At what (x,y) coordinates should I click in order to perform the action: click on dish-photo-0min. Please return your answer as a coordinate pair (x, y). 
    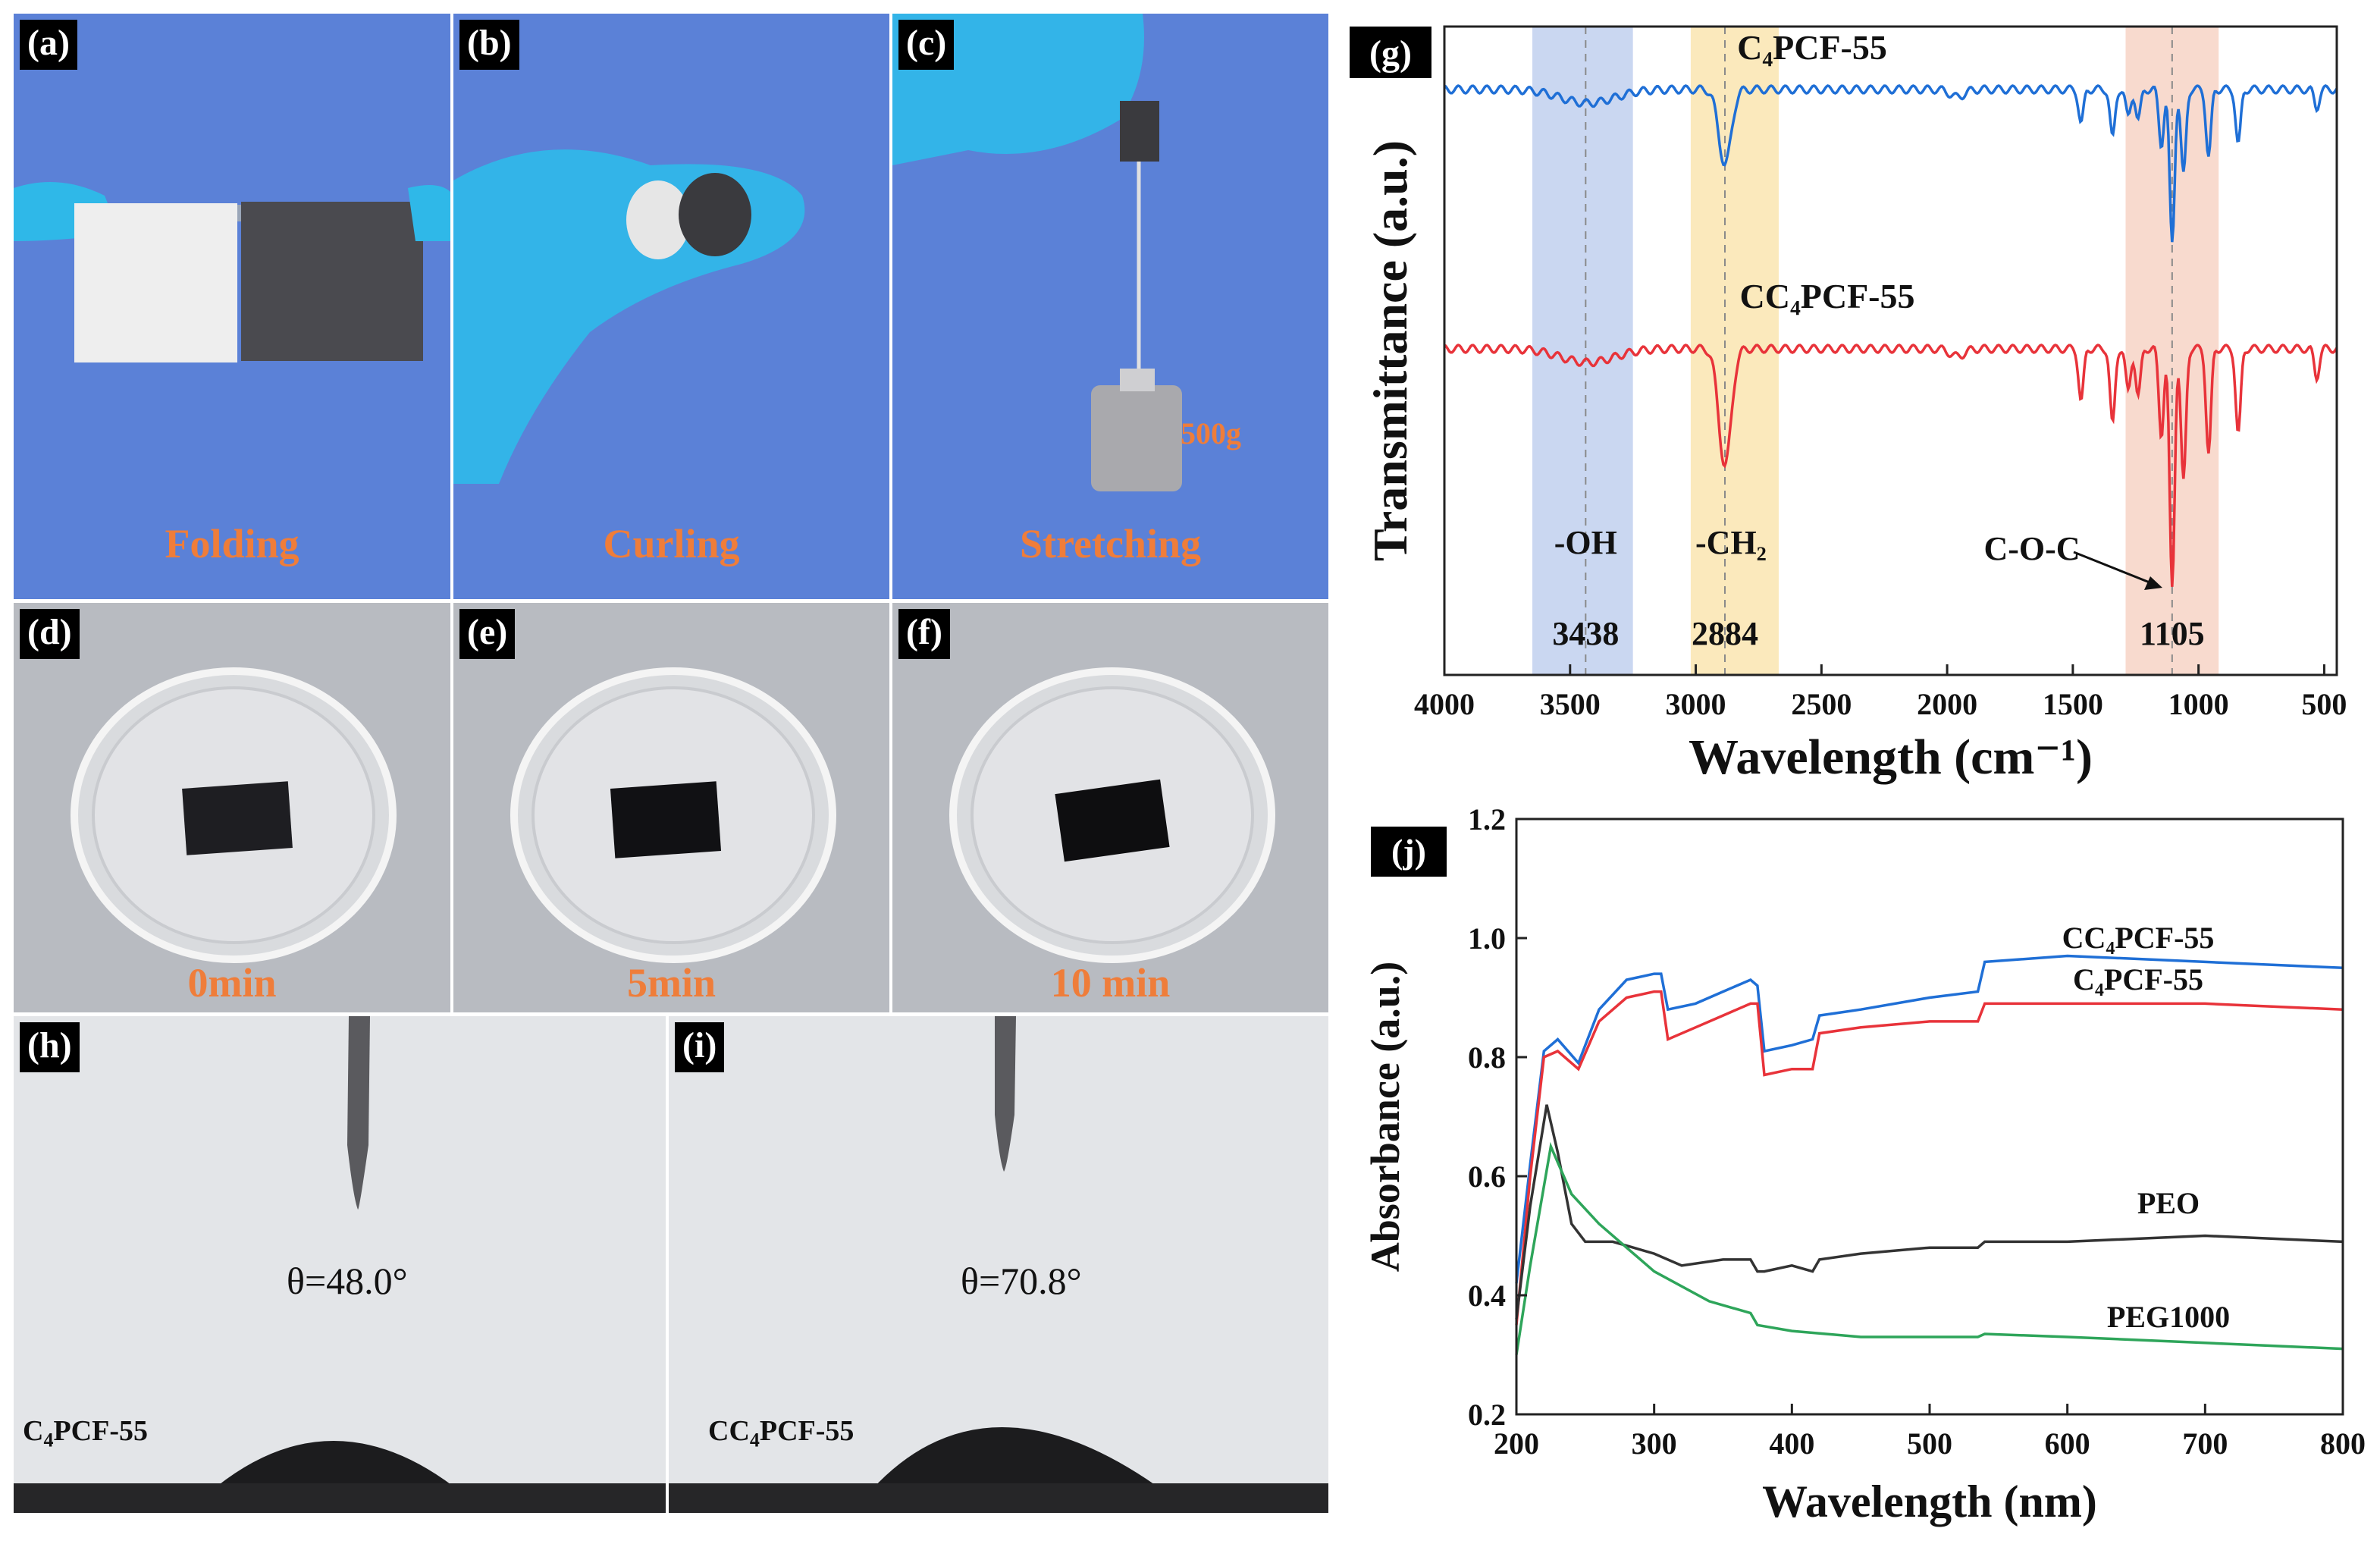
    Looking at the image, I should click on (232, 807).